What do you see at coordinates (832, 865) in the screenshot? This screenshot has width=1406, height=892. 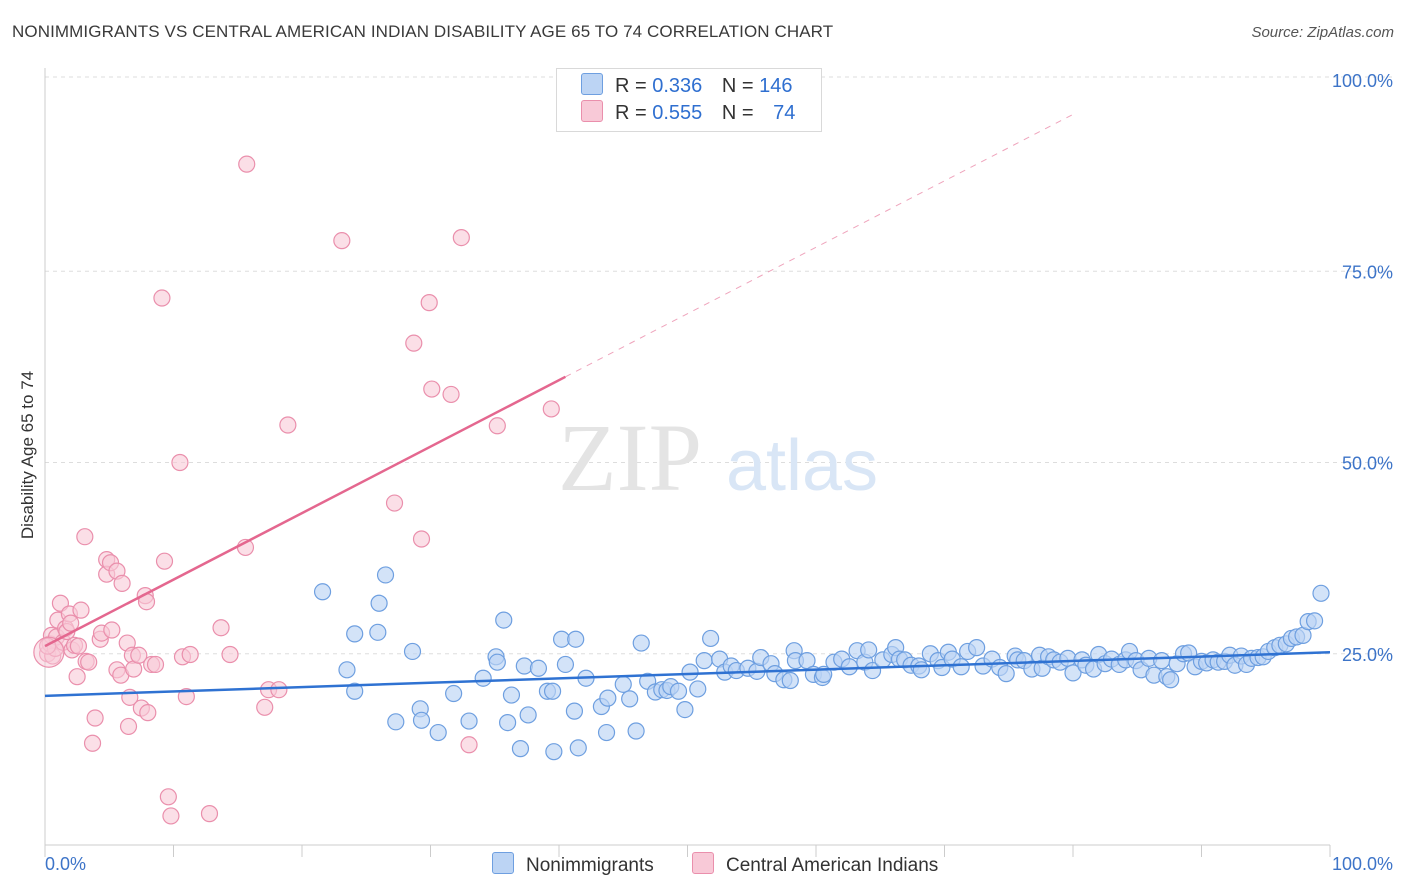 I see `bottom-legend-label: Central American Indians` at bounding box center [832, 865].